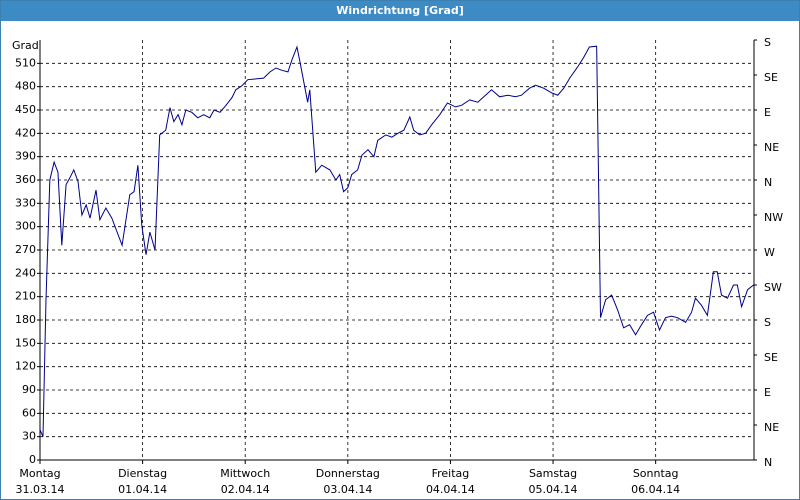  What do you see at coordinates (142, 473) in the screenshot?
I see `x-tick-label: Dienstag` at bounding box center [142, 473].